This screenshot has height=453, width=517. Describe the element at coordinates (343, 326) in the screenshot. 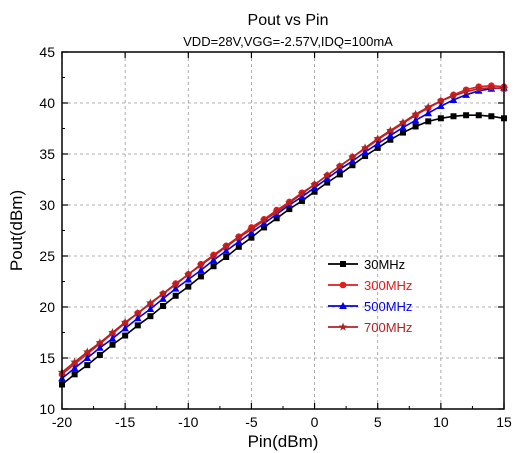

I see `legend-marker-700mhz` at that location.